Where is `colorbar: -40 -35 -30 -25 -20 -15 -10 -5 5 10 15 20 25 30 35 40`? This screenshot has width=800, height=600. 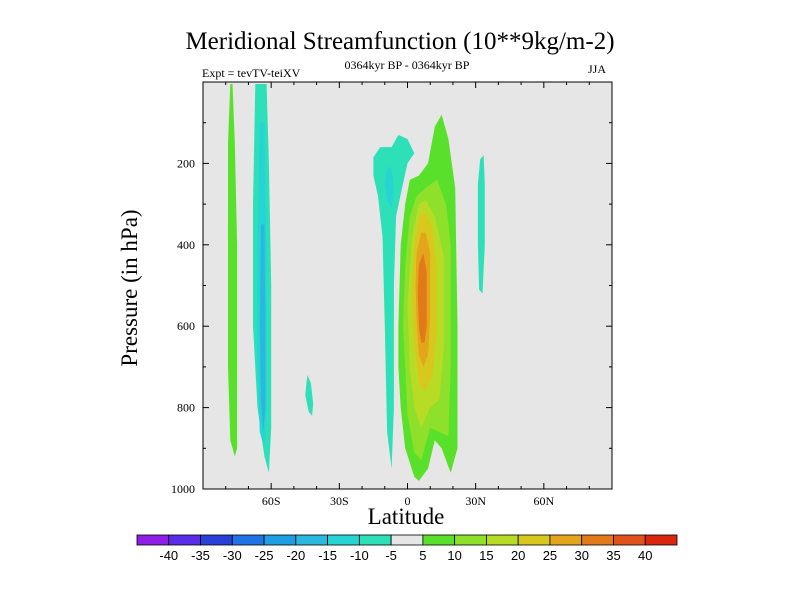
colorbar: -40 -35 -30 -25 -20 -15 -10 -5 5 10 15 20 25 30 35 40 is located at coordinates (407, 548).